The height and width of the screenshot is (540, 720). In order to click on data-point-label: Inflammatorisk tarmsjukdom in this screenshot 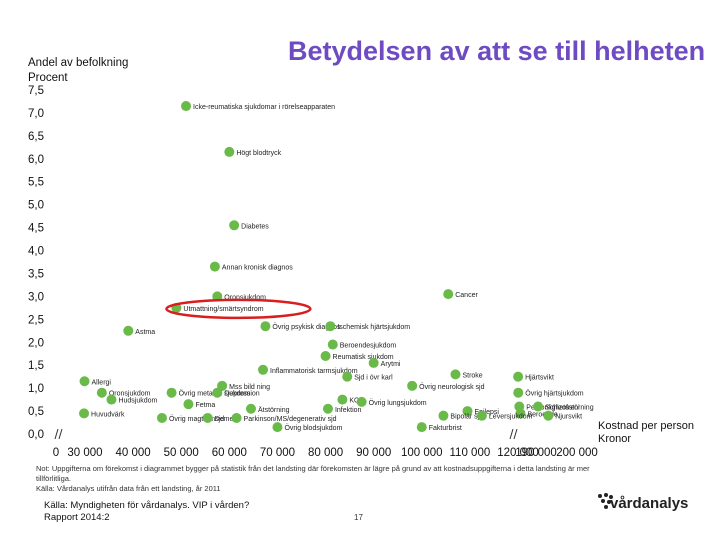, I will do `click(314, 371)`.